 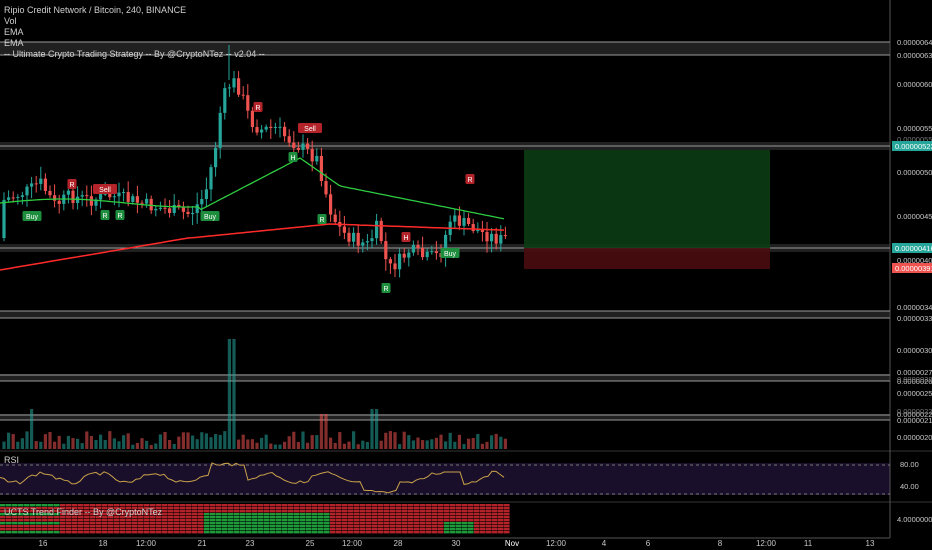 What do you see at coordinates (255, 519) in the screenshot?
I see `trend-finder-group` at bounding box center [255, 519].